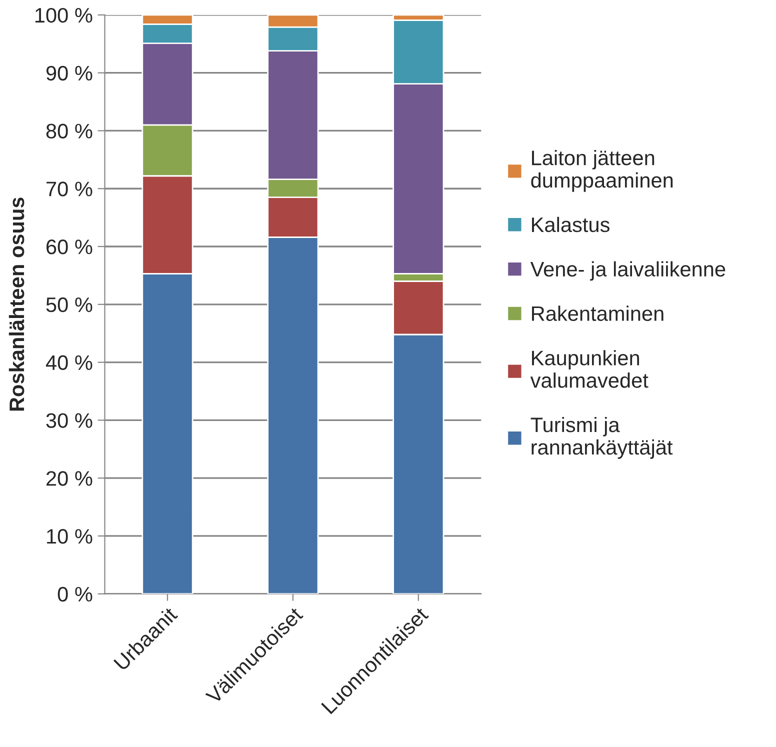 The width and height of the screenshot is (776, 747). I want to click on y-tick-label: 30 %, so click(69, 420).